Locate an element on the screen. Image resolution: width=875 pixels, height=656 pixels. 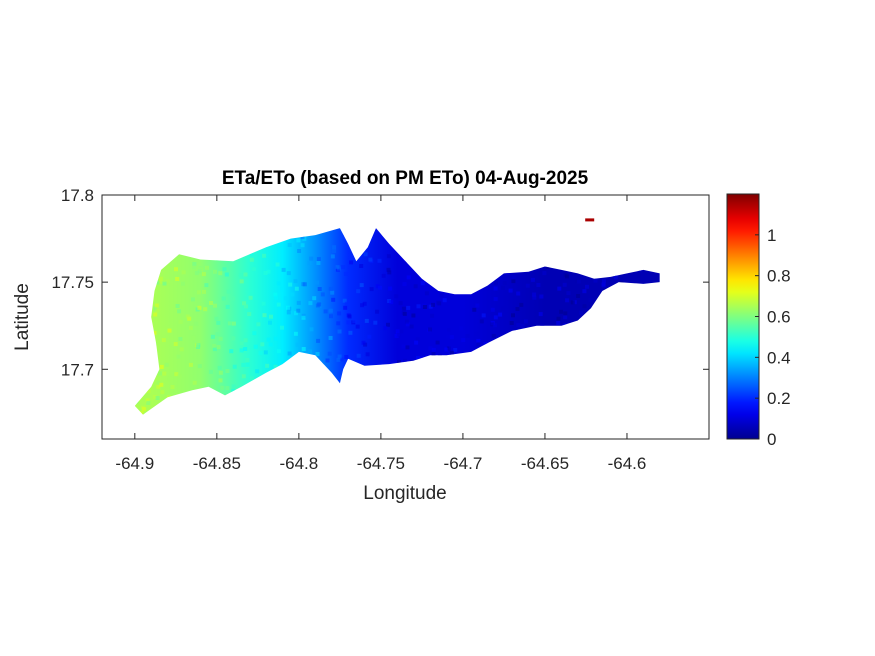
x-tick-label: -64.7 is located at coordinates (463, 463).